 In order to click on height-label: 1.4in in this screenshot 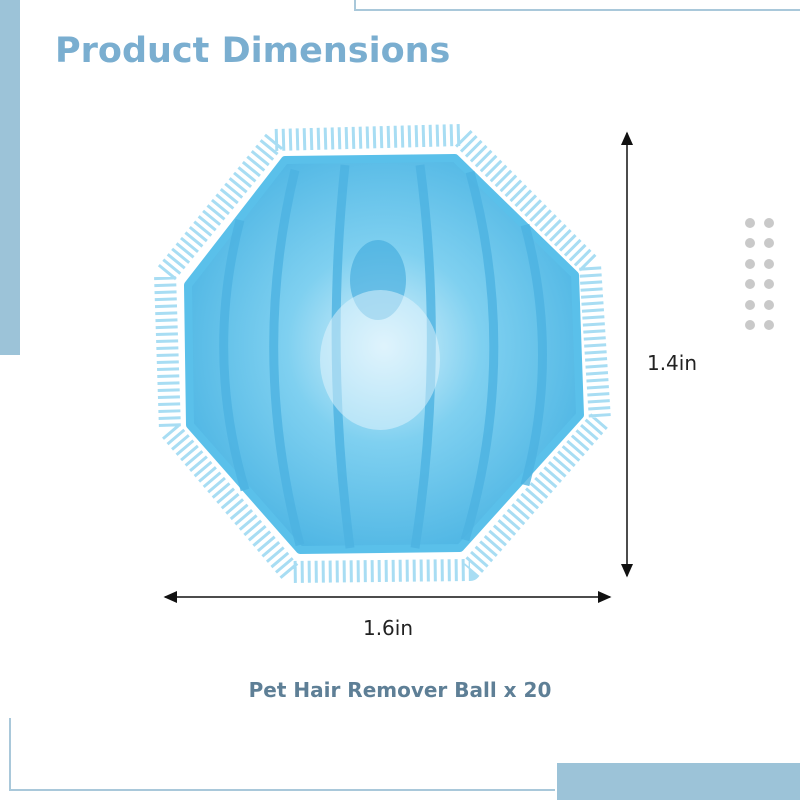, I will do `click(672, 363)`.